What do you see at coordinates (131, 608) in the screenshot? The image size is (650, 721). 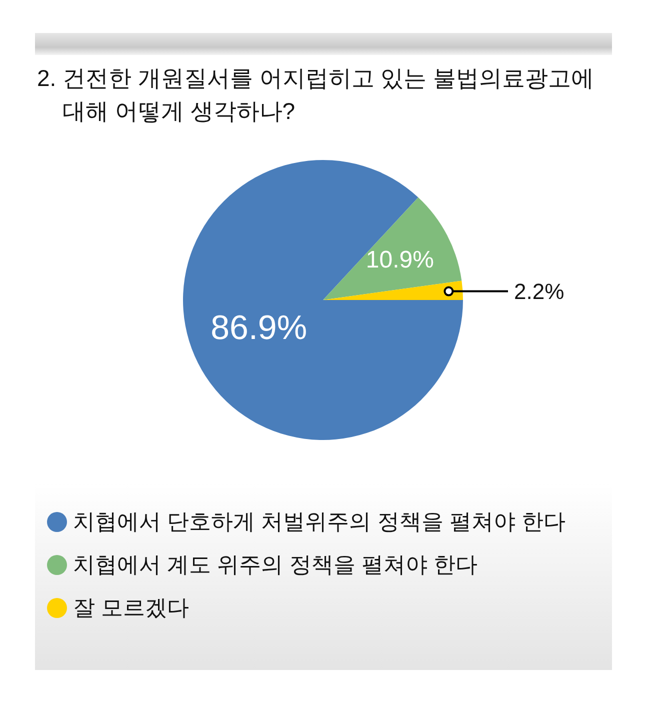 I see `legend-label: 잘 모르겠다` at bounding box center [131, 608].